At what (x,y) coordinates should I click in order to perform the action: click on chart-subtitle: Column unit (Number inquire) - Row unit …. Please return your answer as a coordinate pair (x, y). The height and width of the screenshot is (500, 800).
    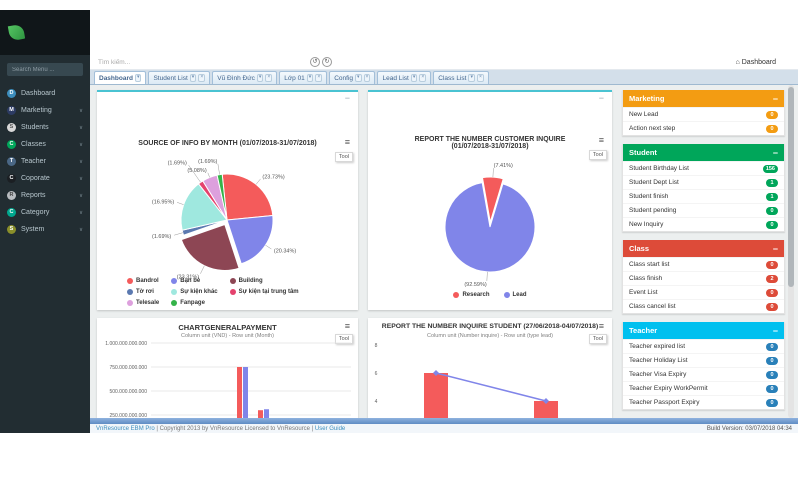
    Looking at the image, I should click on (490, 336).